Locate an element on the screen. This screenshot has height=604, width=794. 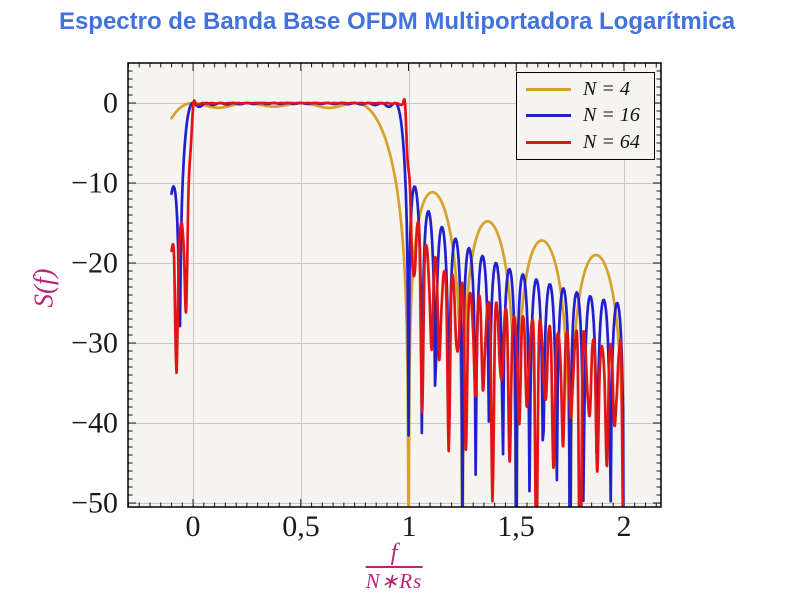
legend-item: N = 4 is located at coordinates (585, 89).